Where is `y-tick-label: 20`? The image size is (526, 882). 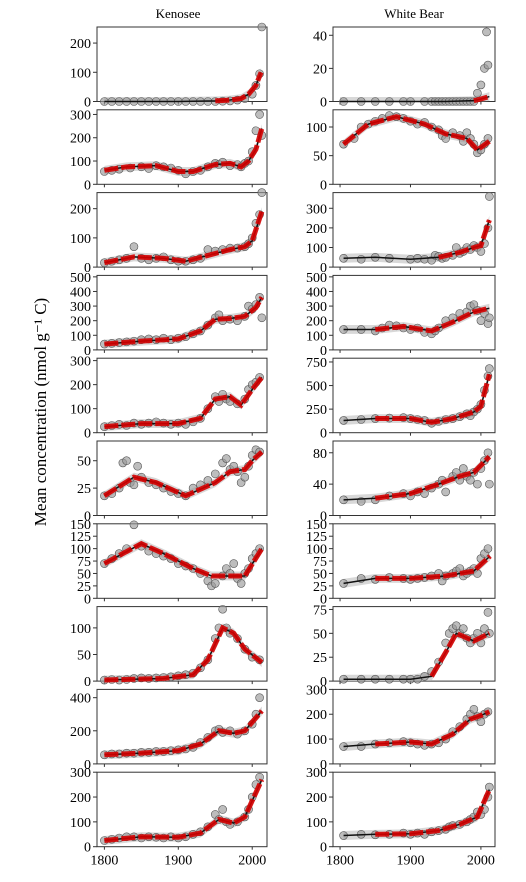
y-tick-label: 20 is located at coordinates (320, 69).